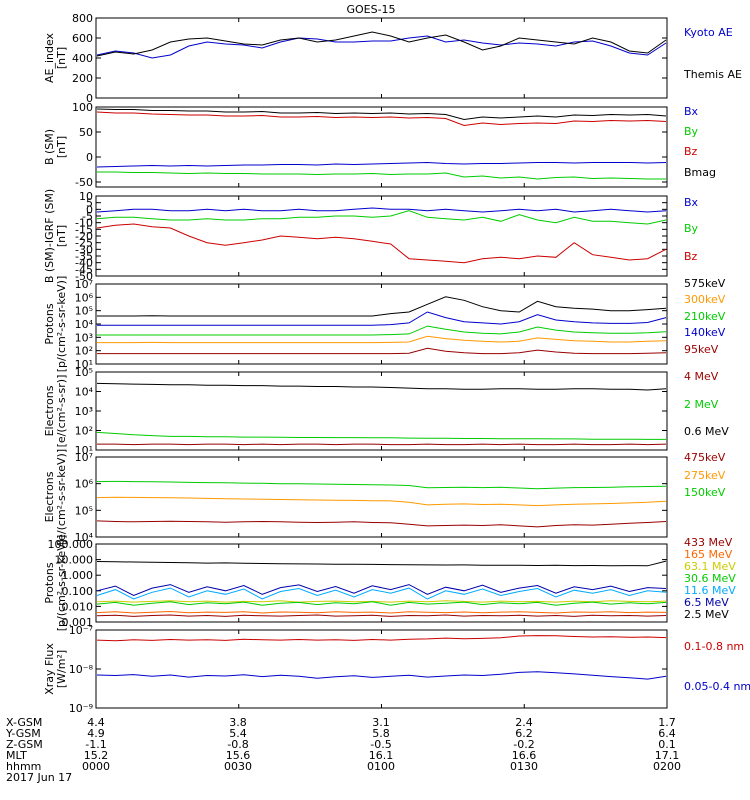 The image size is (750, 800). I want to click on y-axis-unit: [p/(cm²-s-sr-keV)], so click(61, 324).